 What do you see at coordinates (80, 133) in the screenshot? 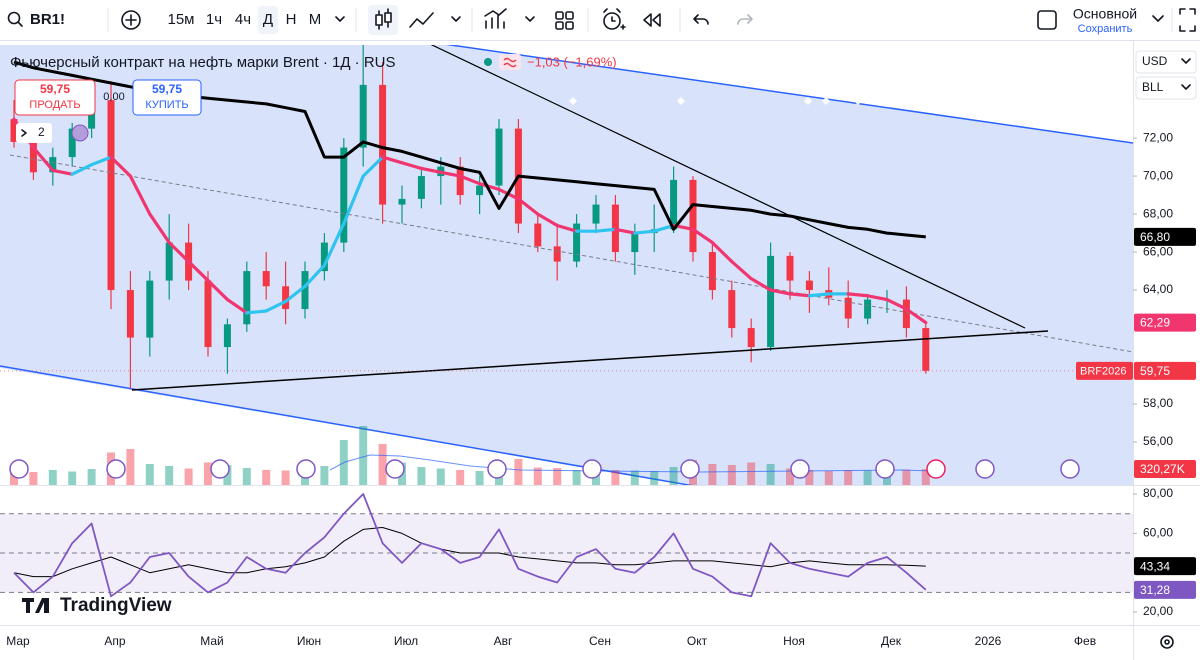
I see `sync-icon` at bounding box center [80, 133].